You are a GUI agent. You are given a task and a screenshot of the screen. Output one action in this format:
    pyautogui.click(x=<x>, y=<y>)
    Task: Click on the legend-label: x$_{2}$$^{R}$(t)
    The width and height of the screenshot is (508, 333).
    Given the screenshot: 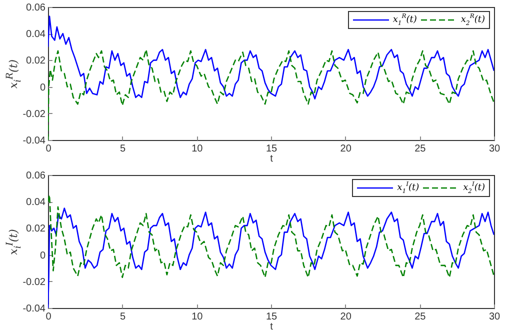 What is the action you would take?
    pyautogui.click(x=472, y=20)
    